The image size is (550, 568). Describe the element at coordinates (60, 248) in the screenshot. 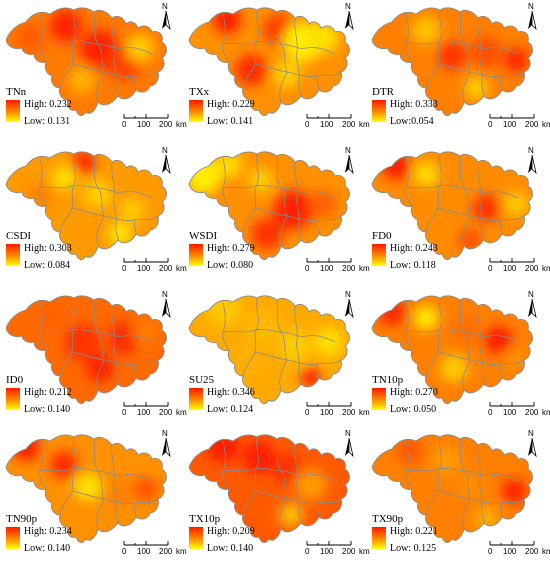

I see `legend-high-value: 0.303` at that location.